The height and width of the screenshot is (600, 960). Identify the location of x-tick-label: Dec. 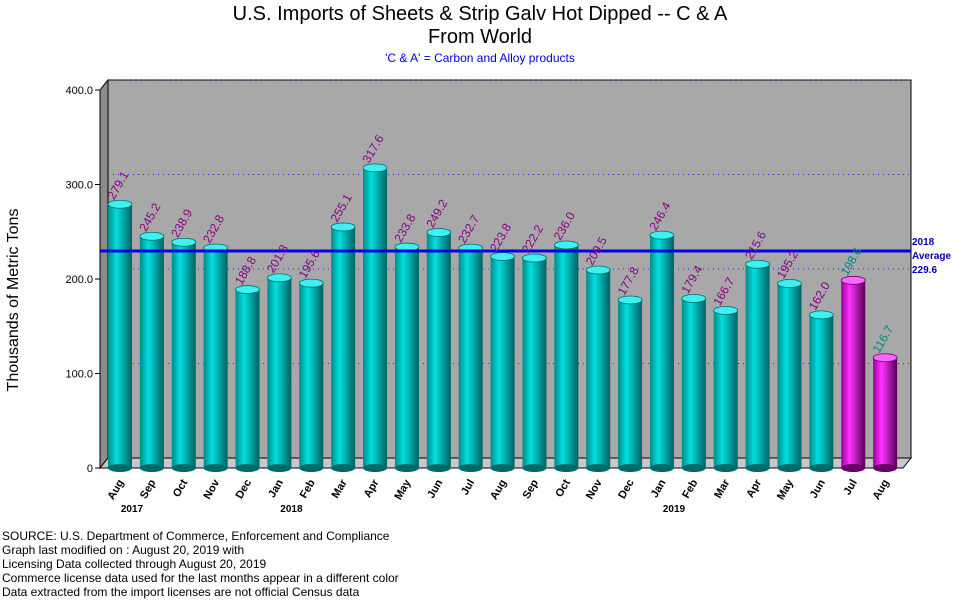
(626, 489).